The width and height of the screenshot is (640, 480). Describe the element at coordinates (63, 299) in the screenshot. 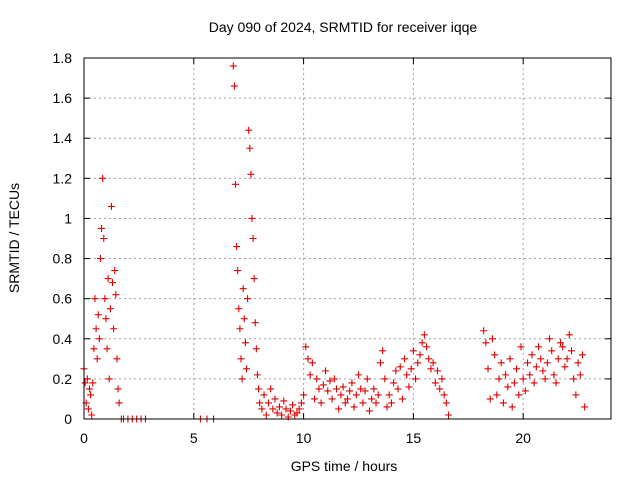

I see `y-tick-label: 0.6` at that location.